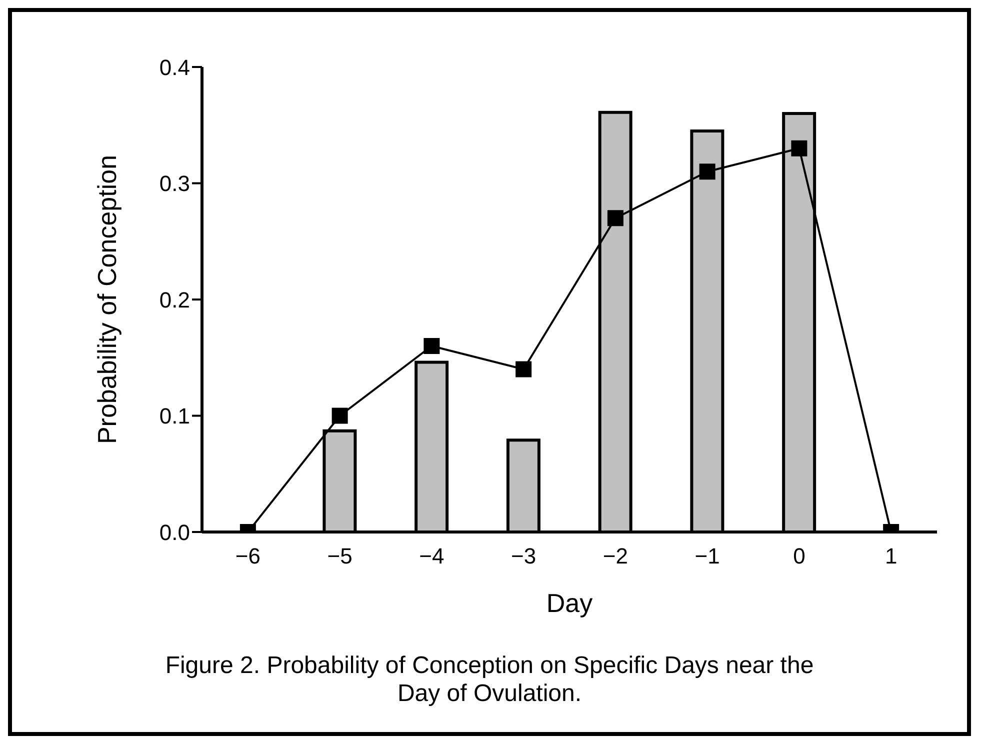  Describe the element at coordinates (107, 299) in the screenshot. I see `y-axis-title: Probability of Conception` at that location.